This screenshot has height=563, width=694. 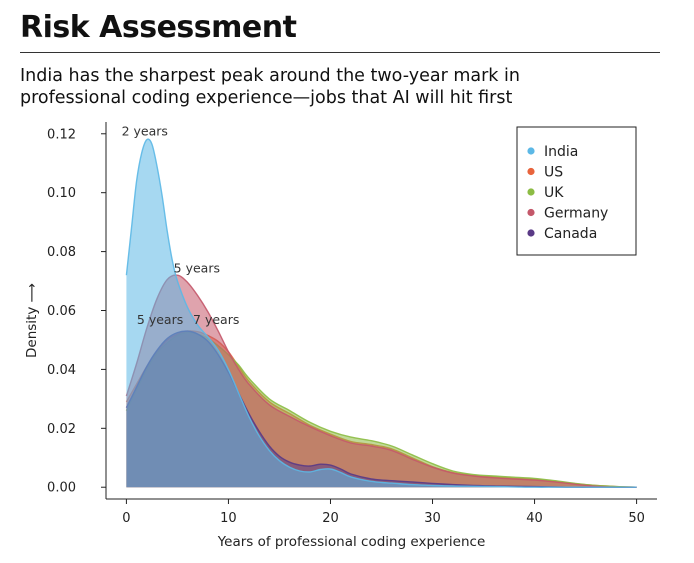 What do you see at coordinates (531, 151) in the screenshot?
I see `legend-swatch-india` at bounding box center [531, 151].